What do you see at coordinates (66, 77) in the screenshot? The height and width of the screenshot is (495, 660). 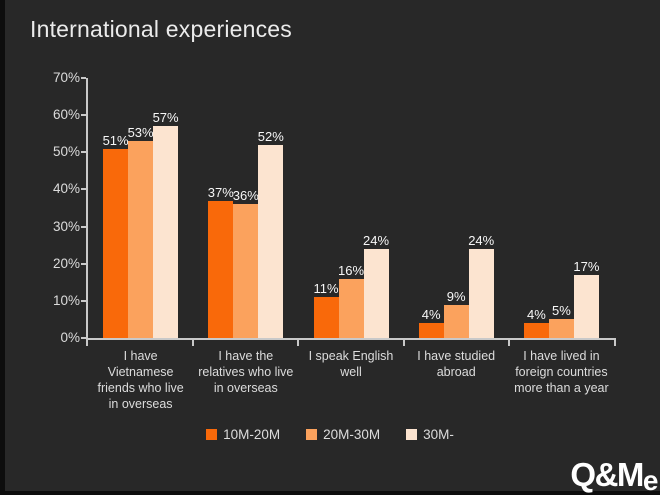 I see `y-axis-tick-label: 70%` at bounding box center [66, 77].